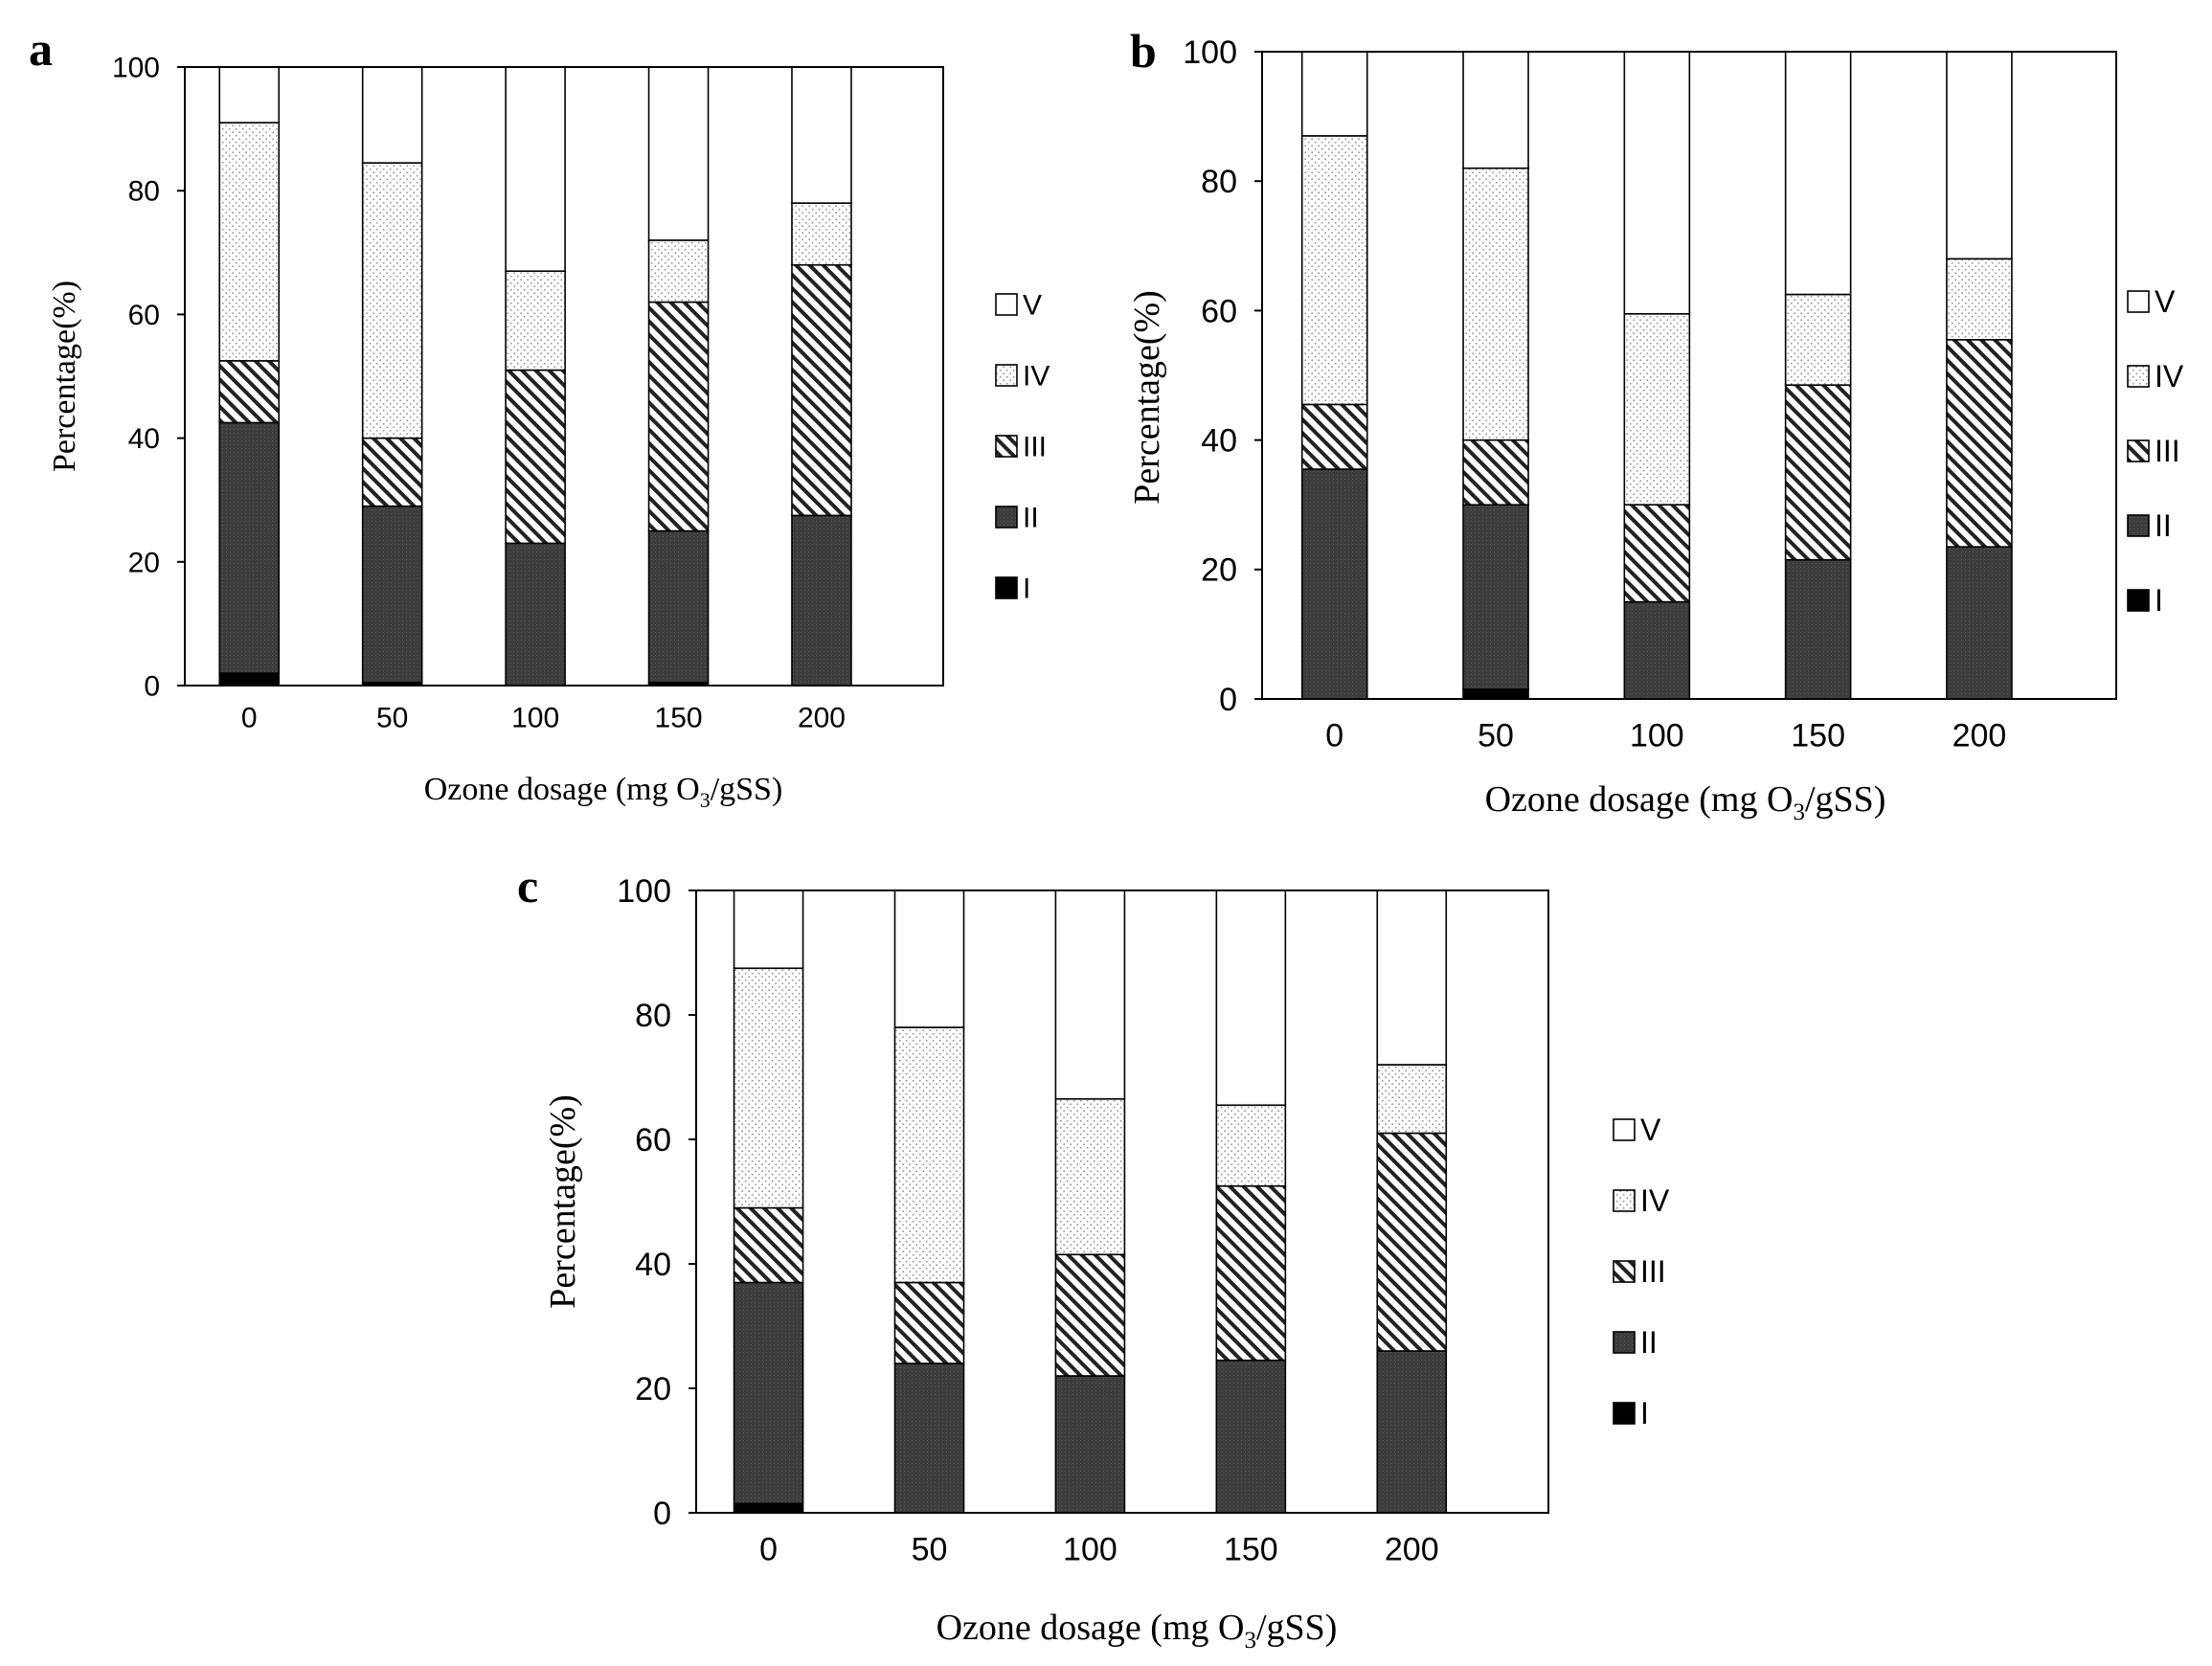 Image resolution: width=2212 pixels, height=1666 pixels. I want to click on panel-c-y-tick-label: 80, so click(653, 1016).